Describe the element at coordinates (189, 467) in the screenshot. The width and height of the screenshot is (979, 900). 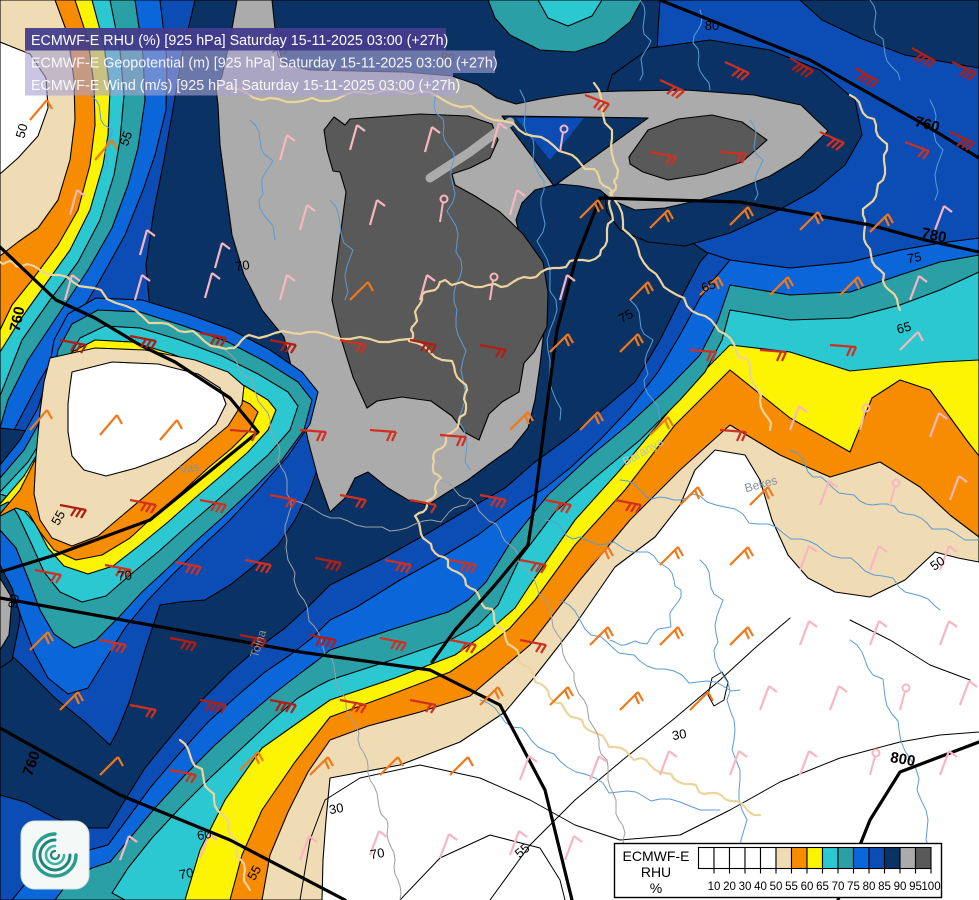
I see `svg-text: Vas` at that location.